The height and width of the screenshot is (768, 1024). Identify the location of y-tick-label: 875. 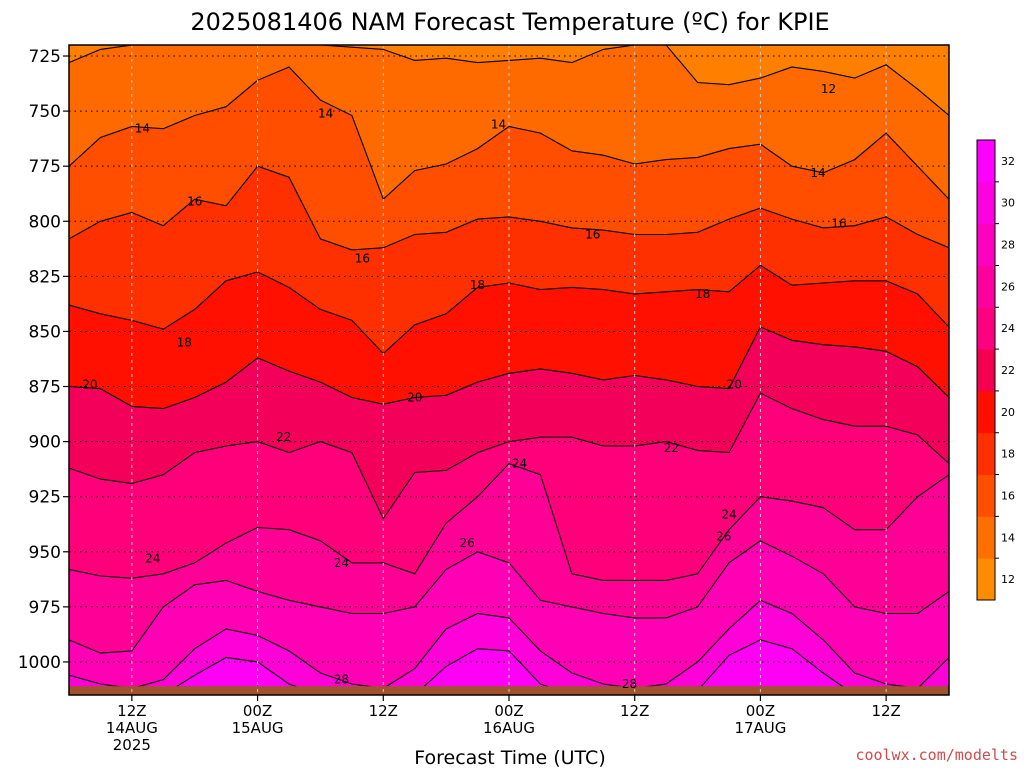
(45, 388).